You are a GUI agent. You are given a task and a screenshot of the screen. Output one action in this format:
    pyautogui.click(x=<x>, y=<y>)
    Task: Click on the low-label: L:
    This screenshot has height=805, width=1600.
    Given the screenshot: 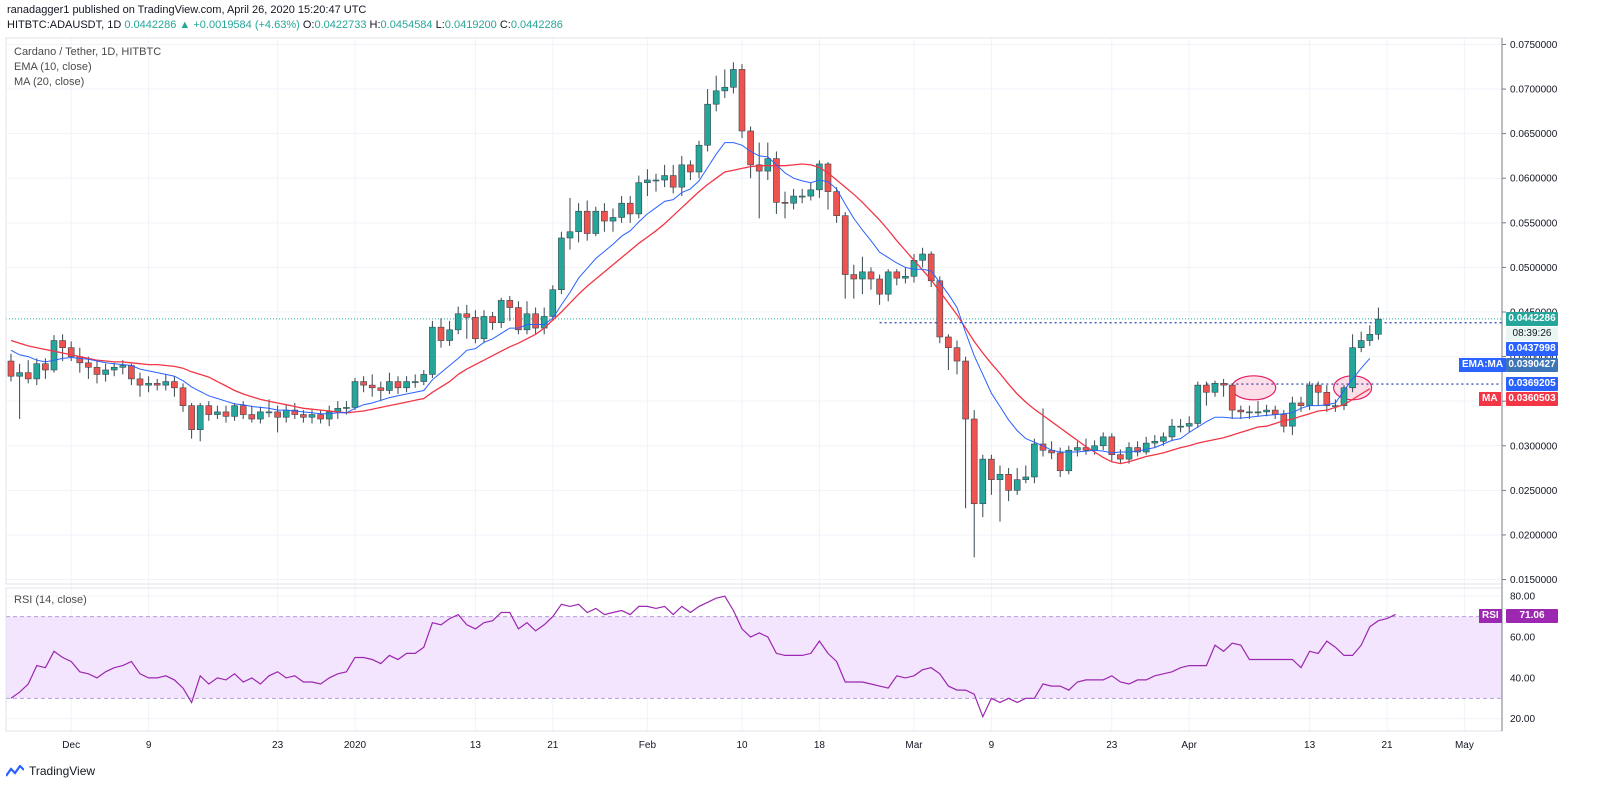 What is the action you would take?
    pyautogui.click(x=440, y=25)
    